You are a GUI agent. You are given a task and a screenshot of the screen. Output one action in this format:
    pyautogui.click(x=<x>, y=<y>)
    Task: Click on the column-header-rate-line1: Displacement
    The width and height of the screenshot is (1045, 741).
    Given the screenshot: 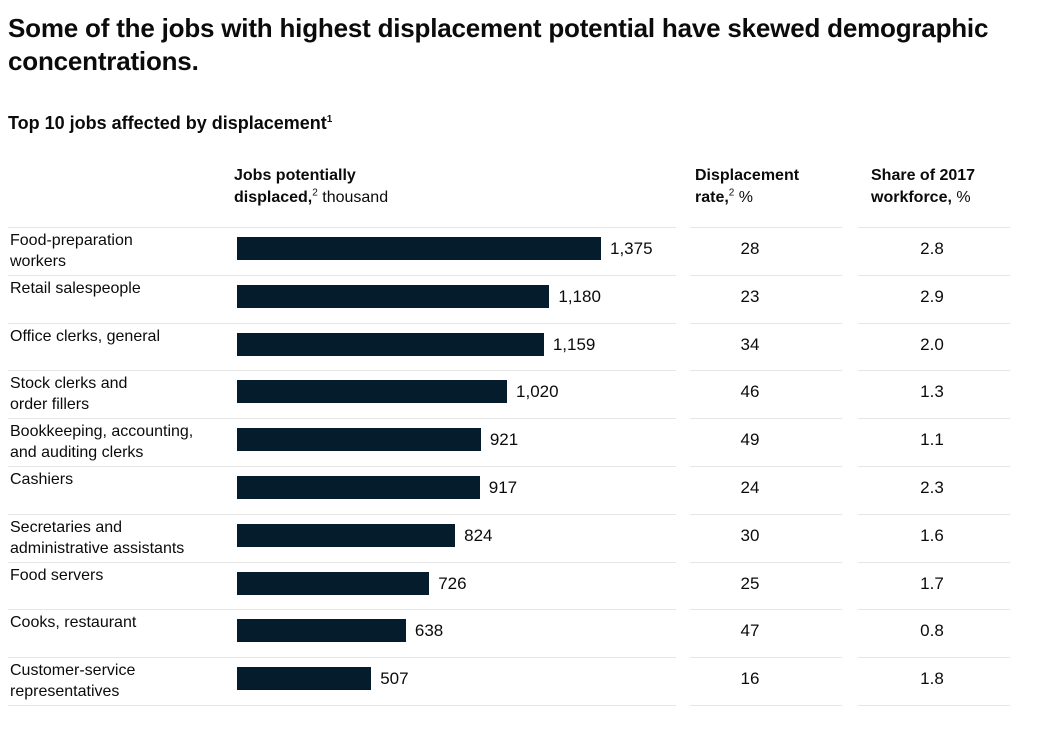 What is the action you would take?
    pyautogui.click(x=747, y=175)
    